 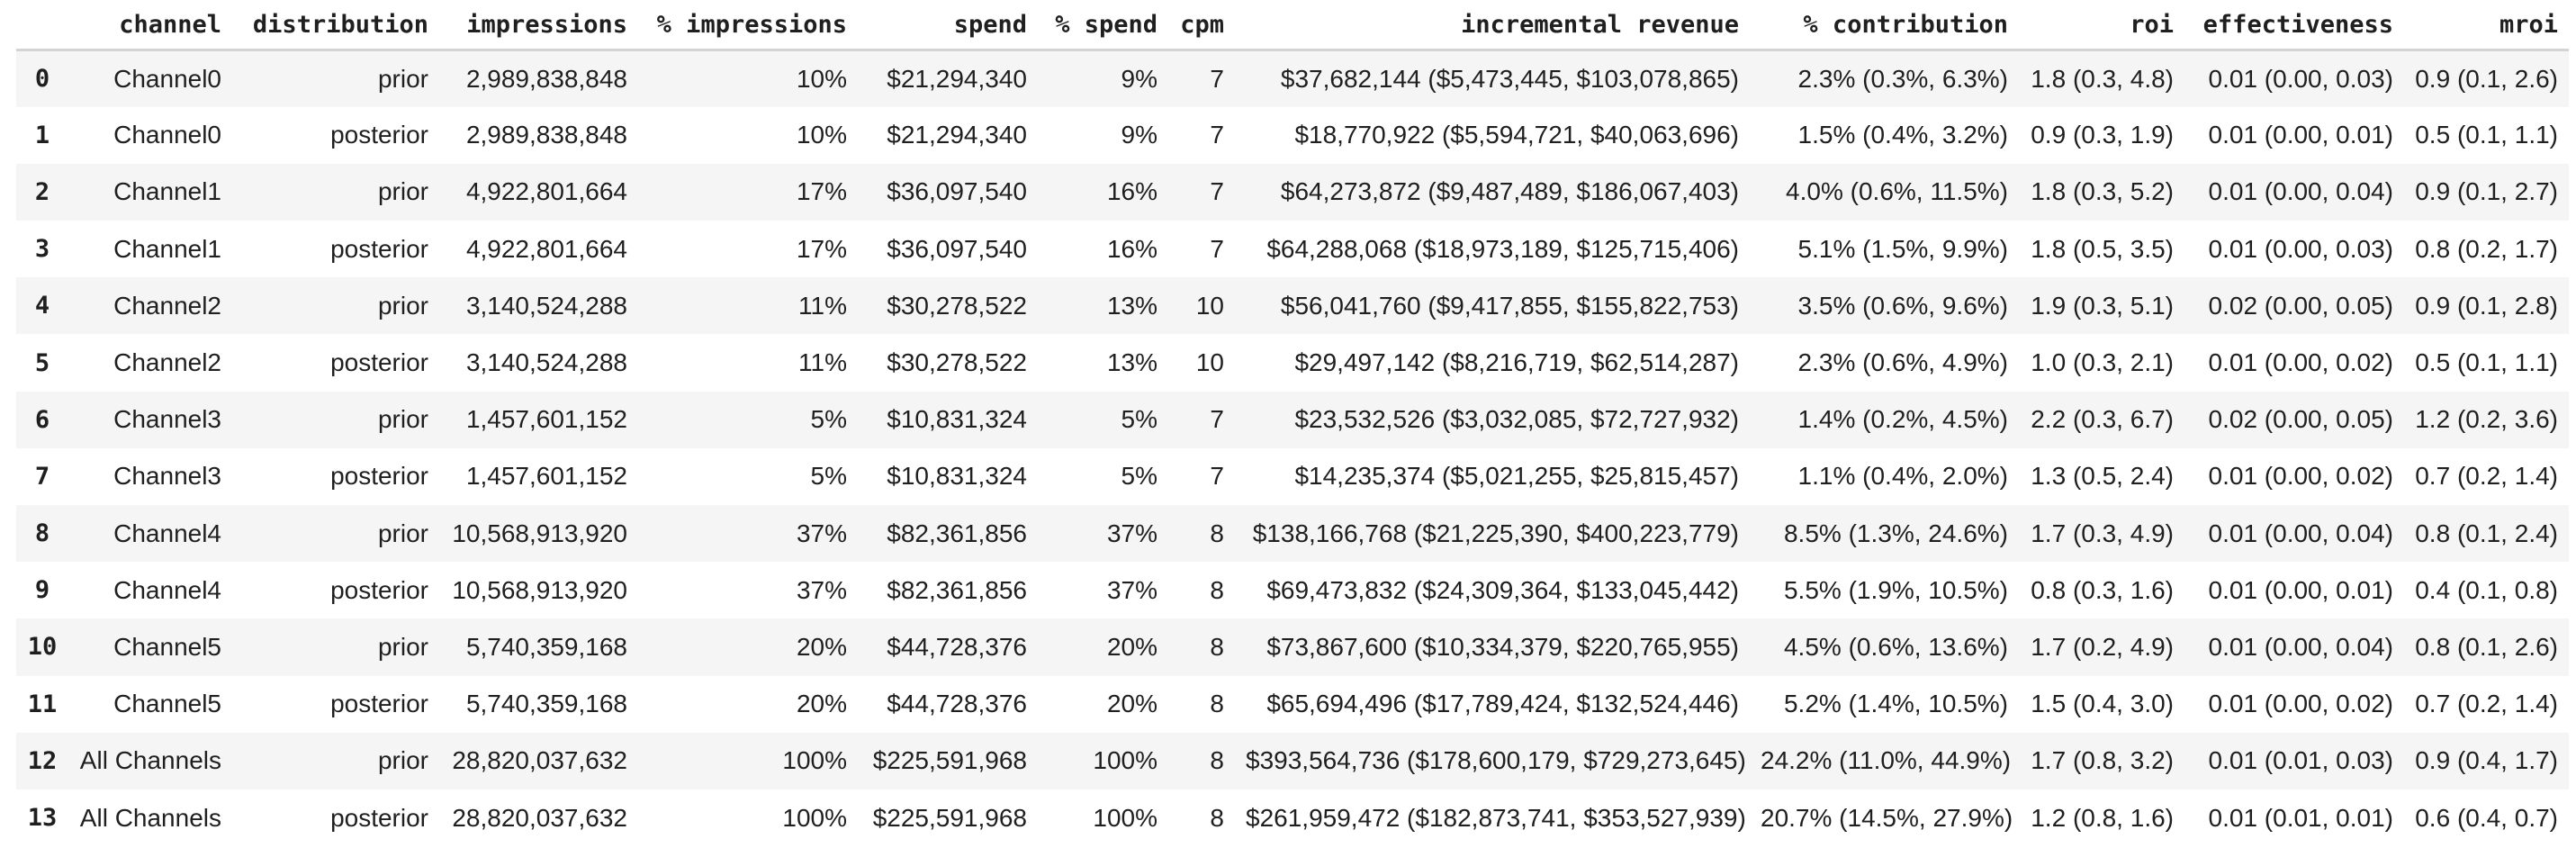 What do you see at coordinates (948, 25) in the screenshot?
I see `column-header-spend: spend` at bounding box center [948, 25].